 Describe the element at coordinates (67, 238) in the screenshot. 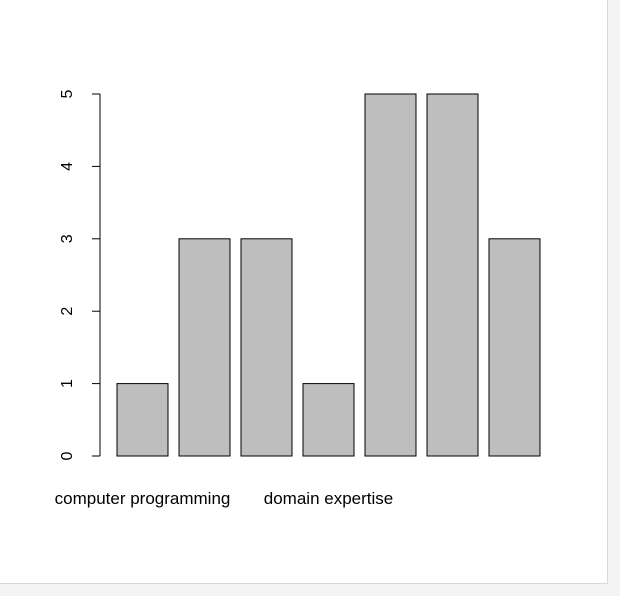

I see `y-tick-label: 3` at that location.